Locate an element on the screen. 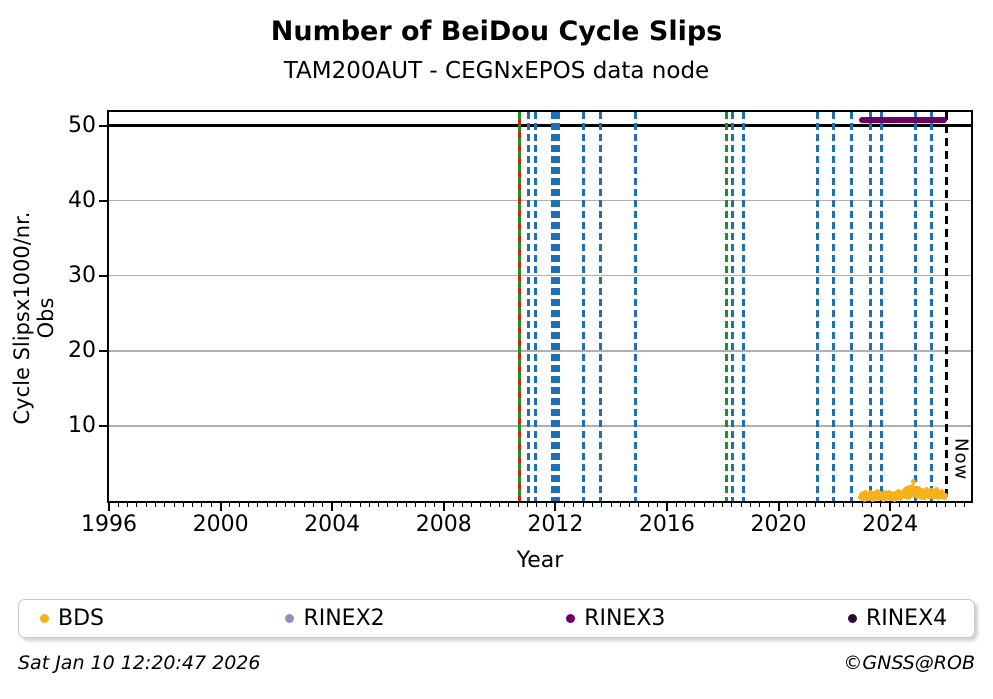 Image resolution: width=993 pixels, height=699 pixels. now-line is located at coordinates (946, 306).